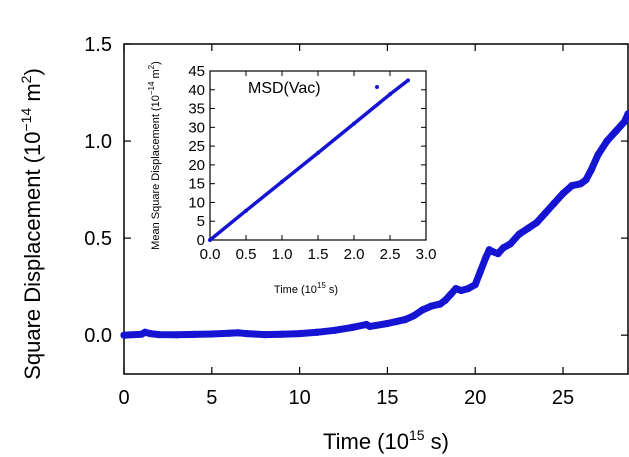  What do you see at coordinates (284, 88) in the screenshot?
I see `legend-label: MSD(Vac)` at bounding box center [284, 88].